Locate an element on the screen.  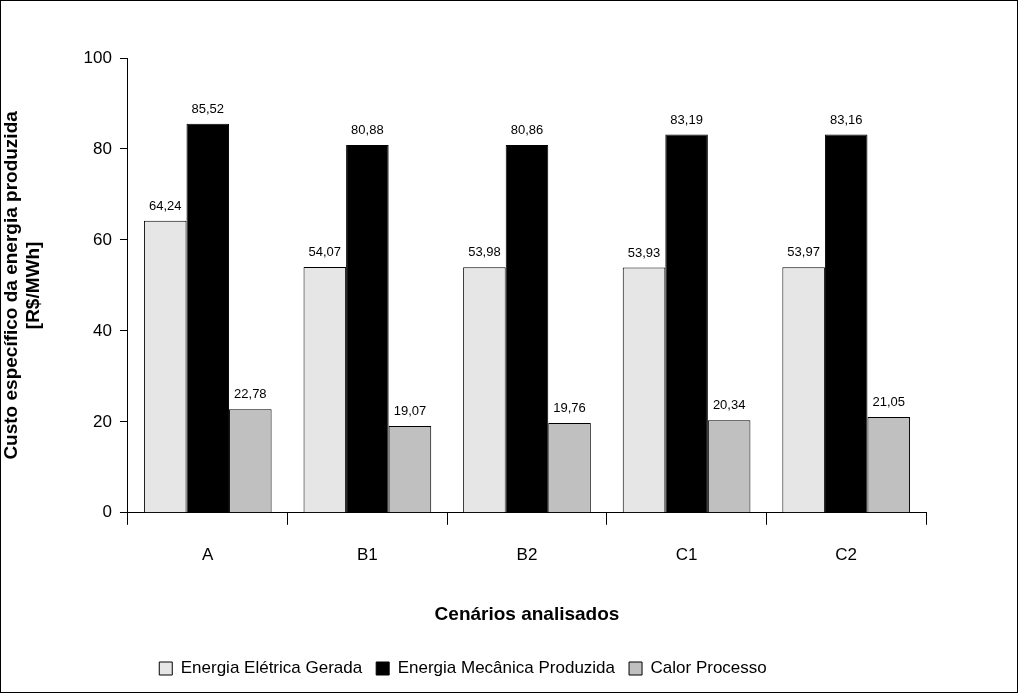
data-label: 80,86 is located at coordinates (527, 130).